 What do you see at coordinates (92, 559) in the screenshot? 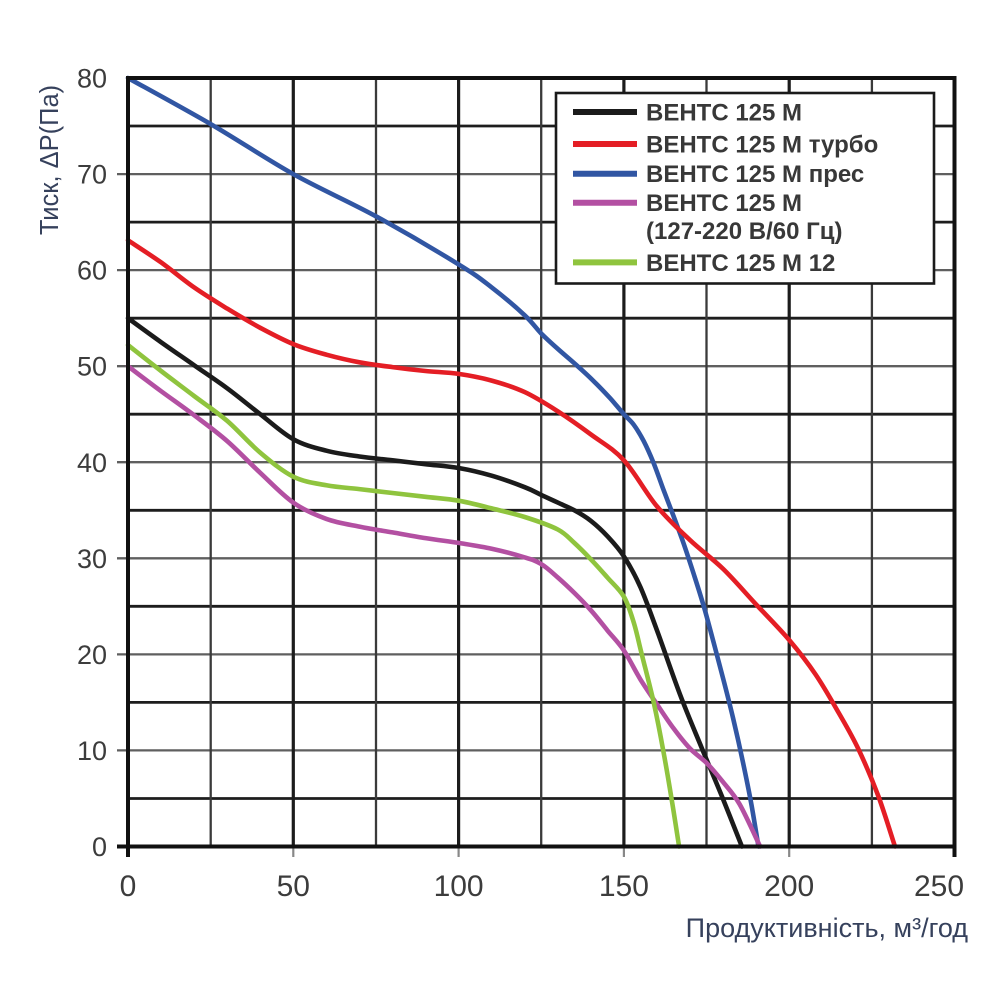
I see `svg-text: 30` at bounding box center [92, 559].